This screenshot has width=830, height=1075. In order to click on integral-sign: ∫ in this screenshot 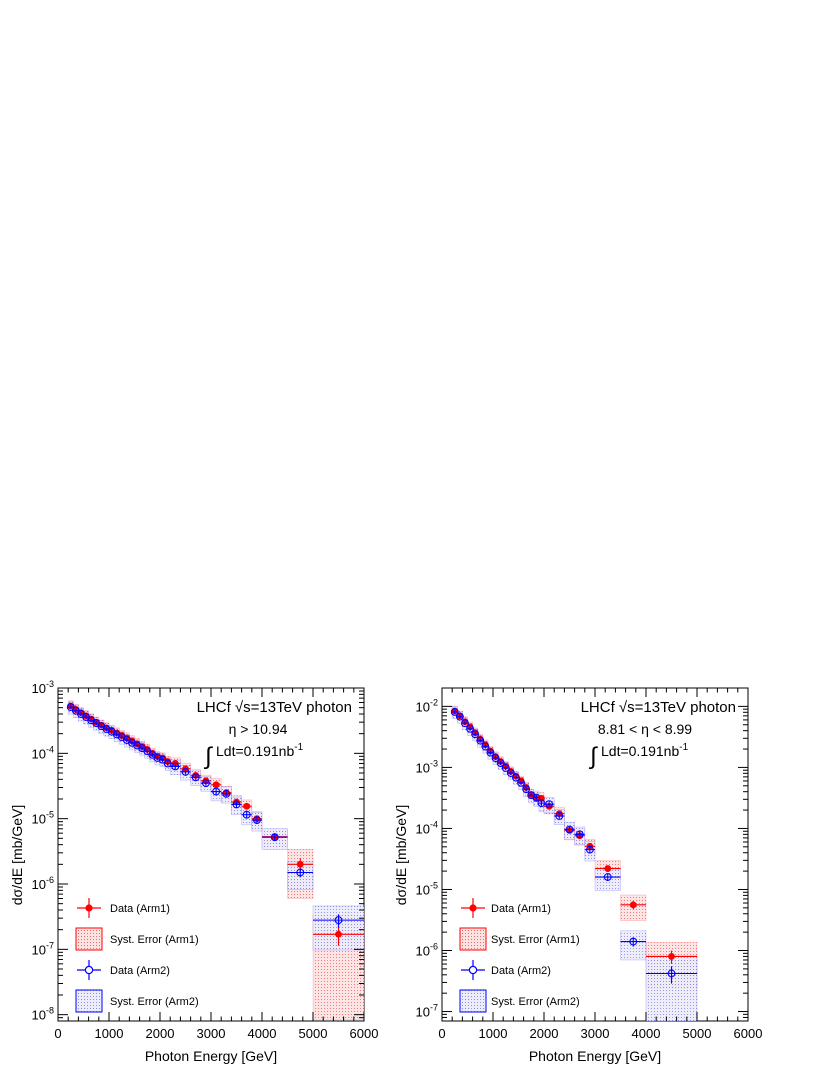, I will do `click(208, 756)`.